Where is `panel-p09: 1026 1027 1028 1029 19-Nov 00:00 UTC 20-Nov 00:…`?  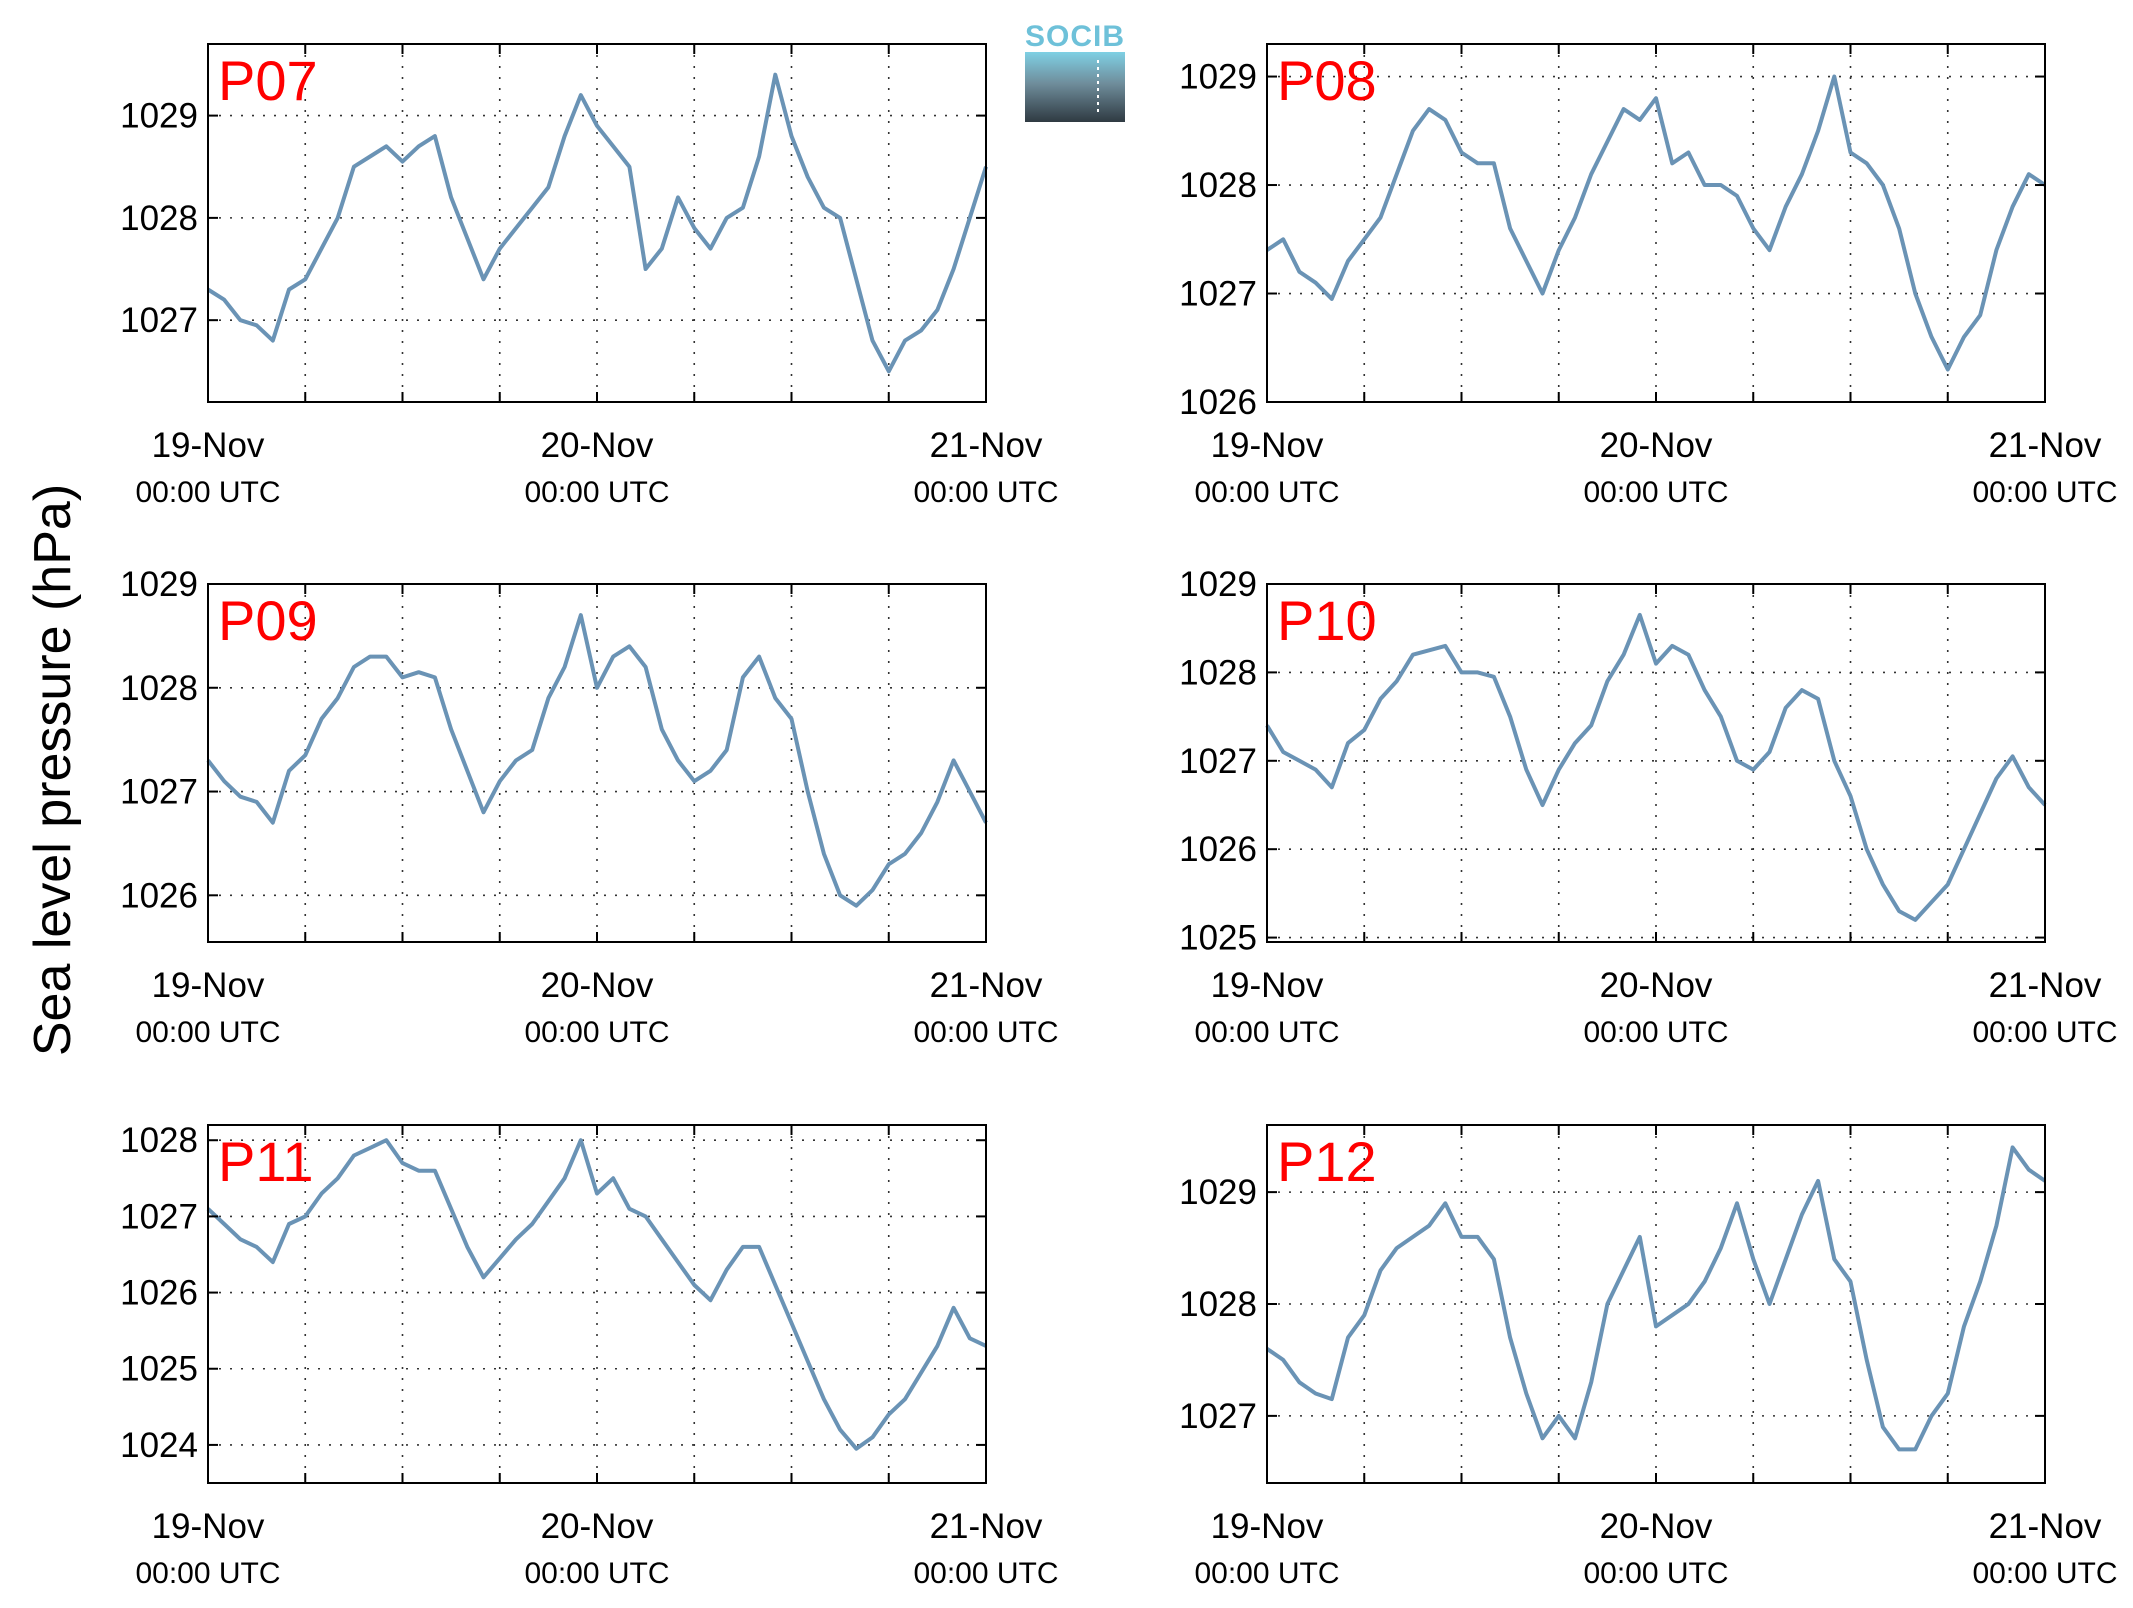
panel-p09: 1026 1027 1028 1029 19-Nov 00:00 UTC 20-Nov 00:… is located at coordinates (589, 807).